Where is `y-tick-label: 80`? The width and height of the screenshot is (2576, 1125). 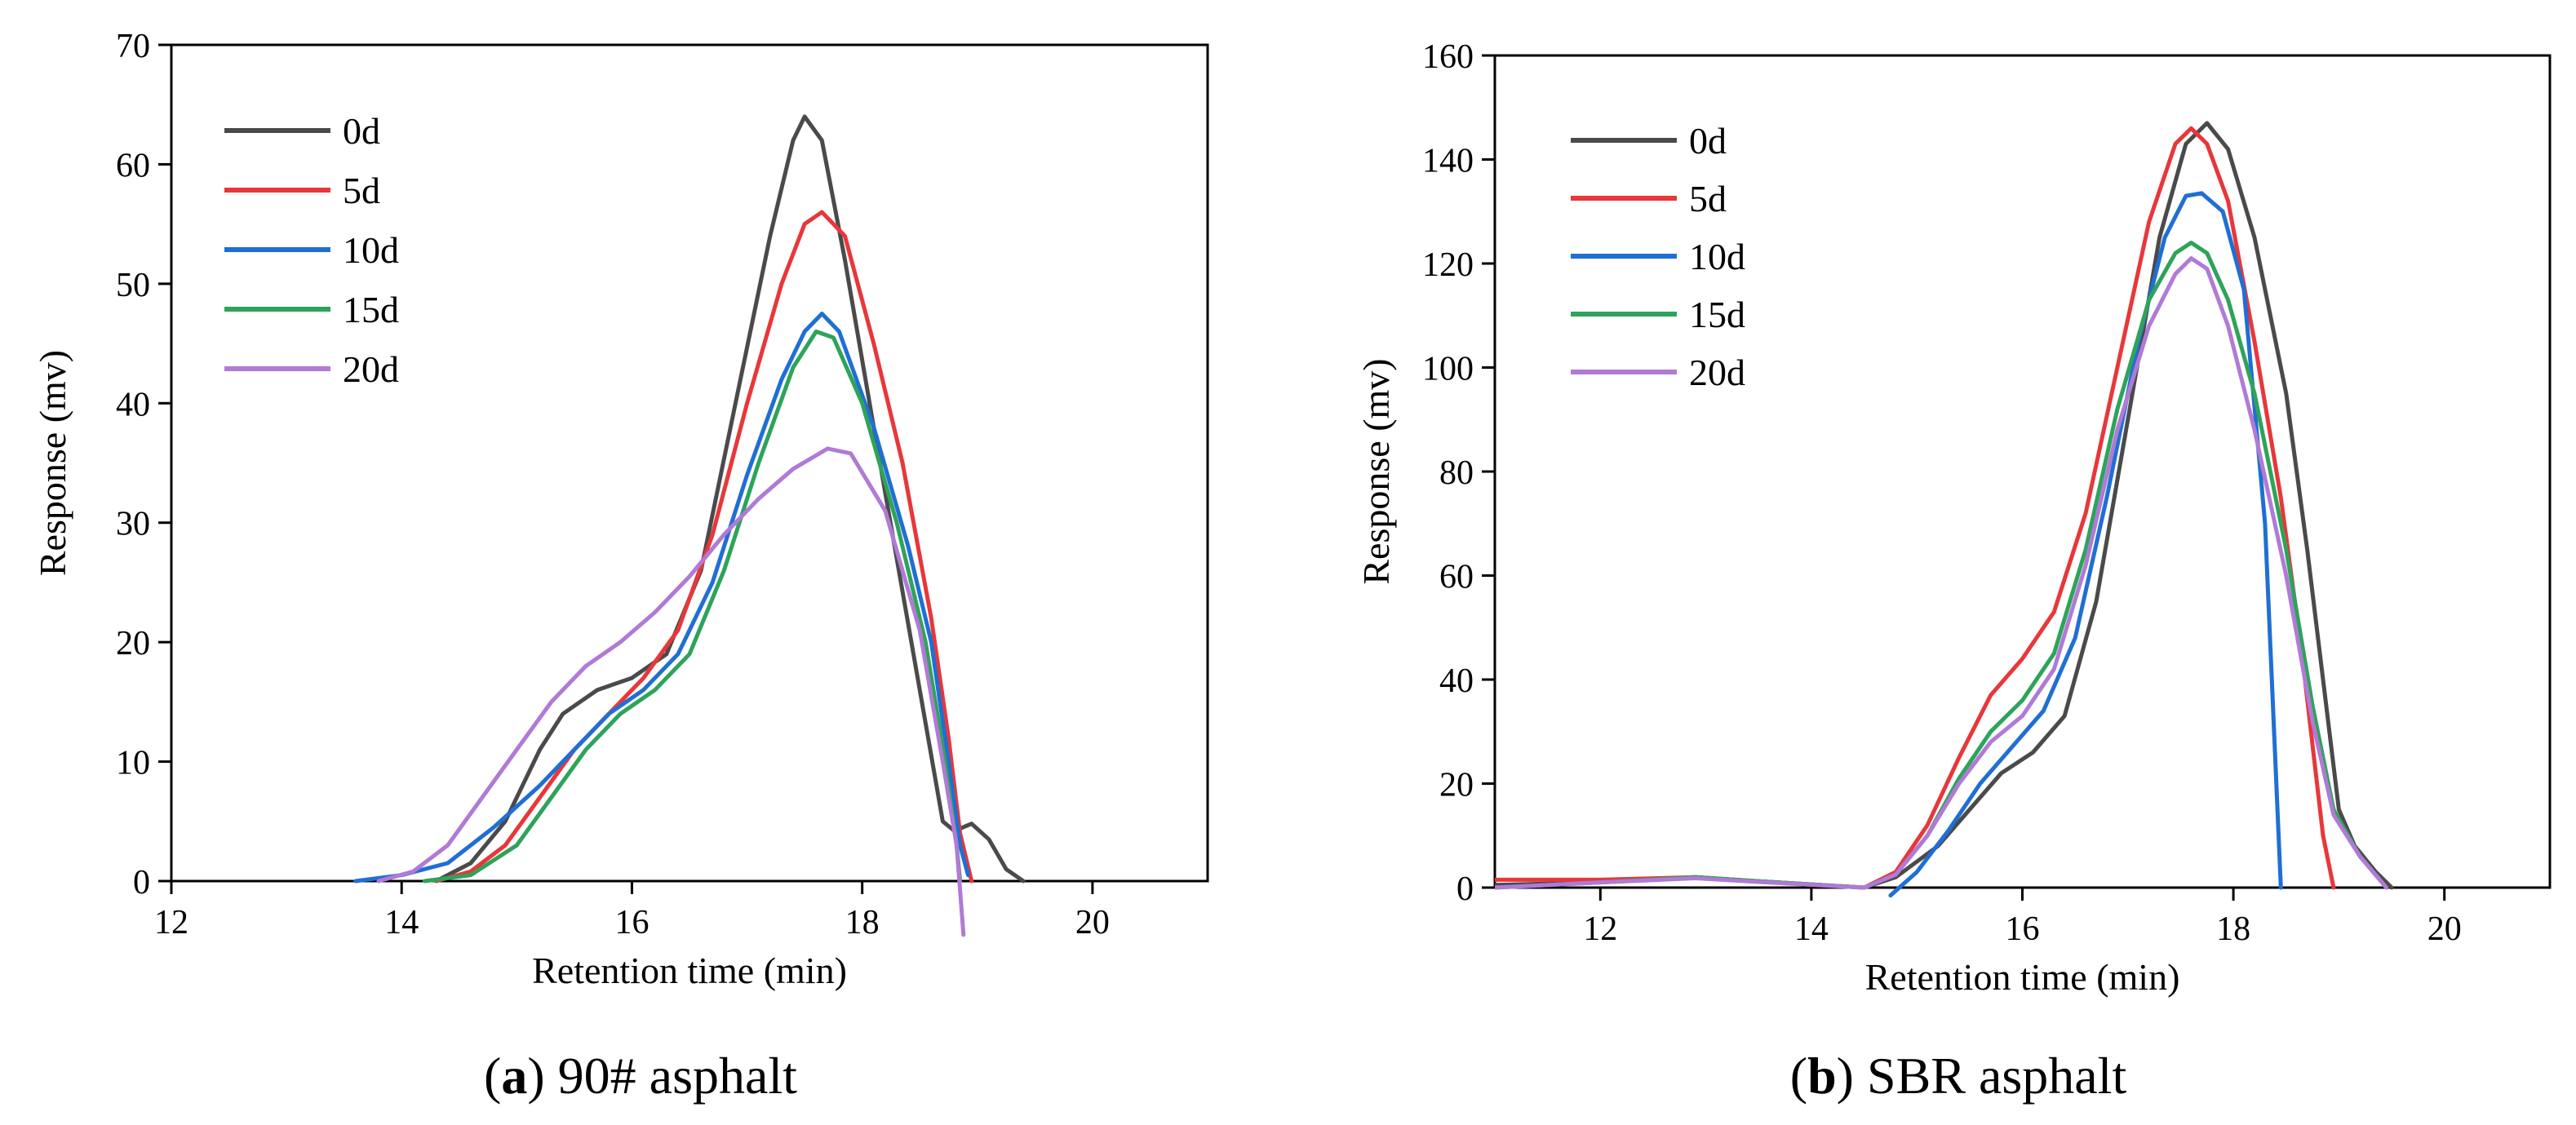 y-tick-label: 80 is located at coordinates (1456, 473).